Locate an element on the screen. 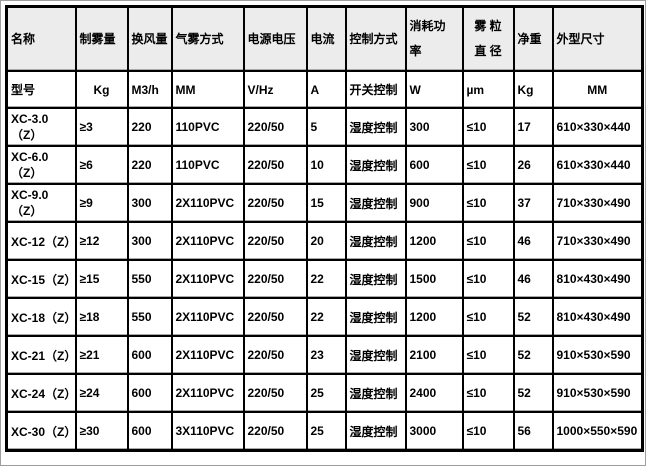  table-cell: XC-21（Z） is located at coordinates (41, 355).